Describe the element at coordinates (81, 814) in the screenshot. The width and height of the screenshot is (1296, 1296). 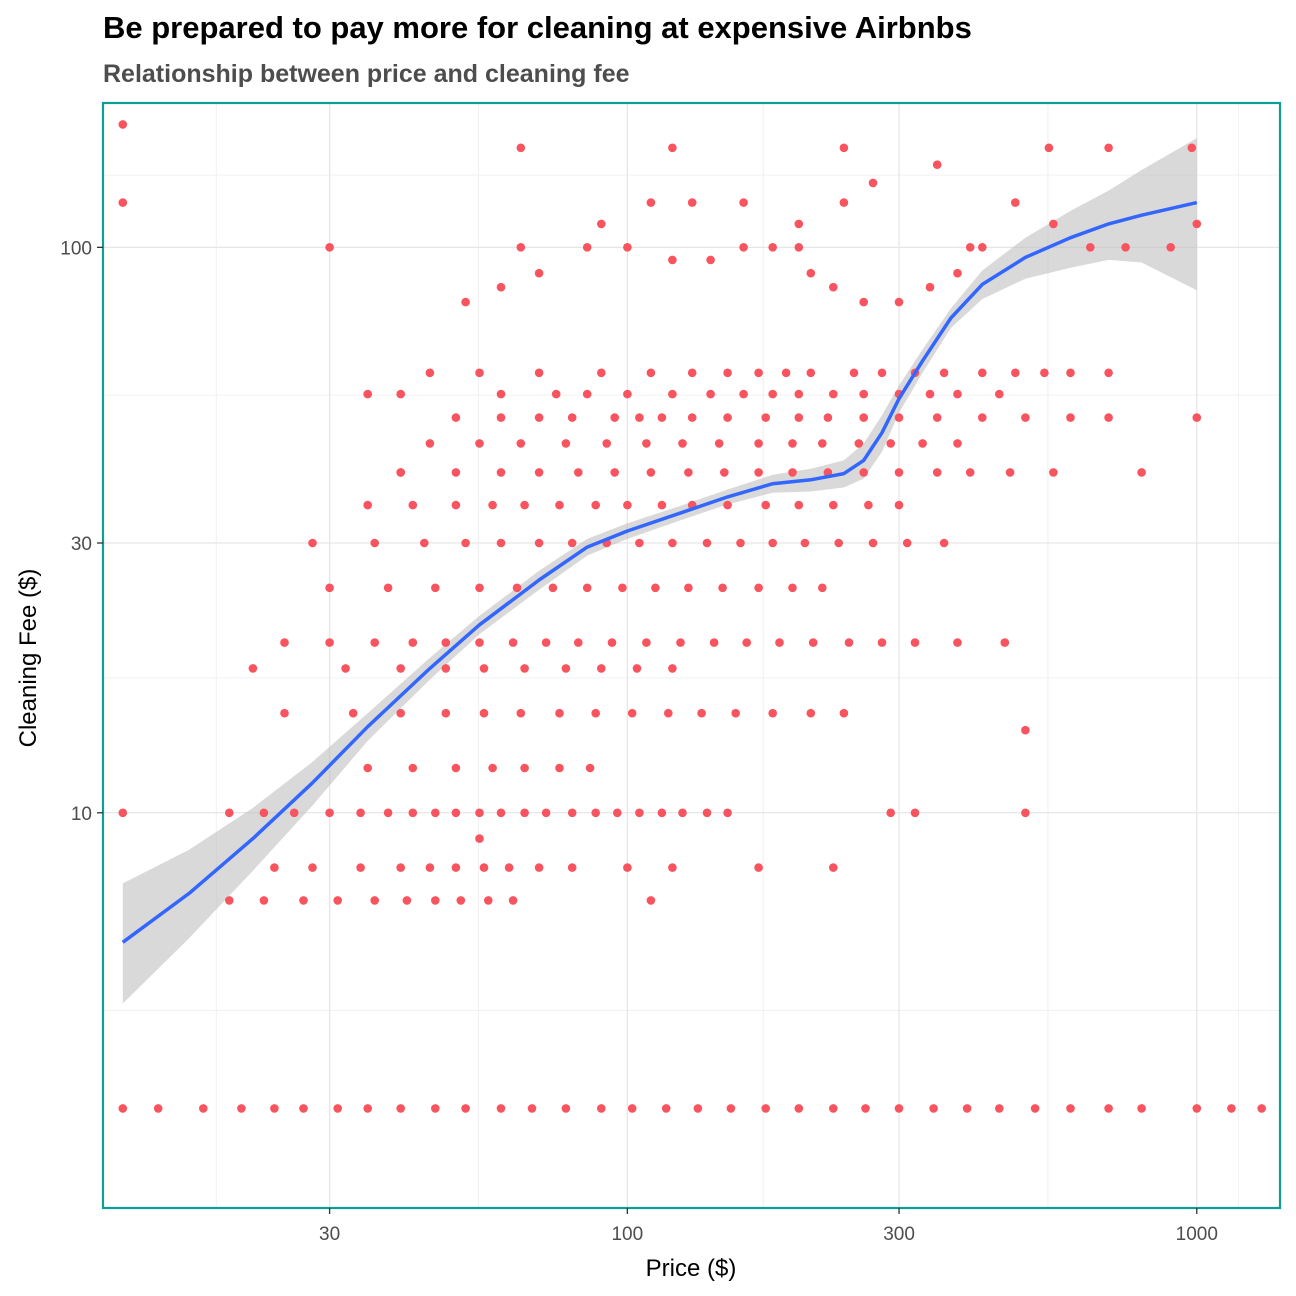
I see `y-tick-label: 10` at that location.